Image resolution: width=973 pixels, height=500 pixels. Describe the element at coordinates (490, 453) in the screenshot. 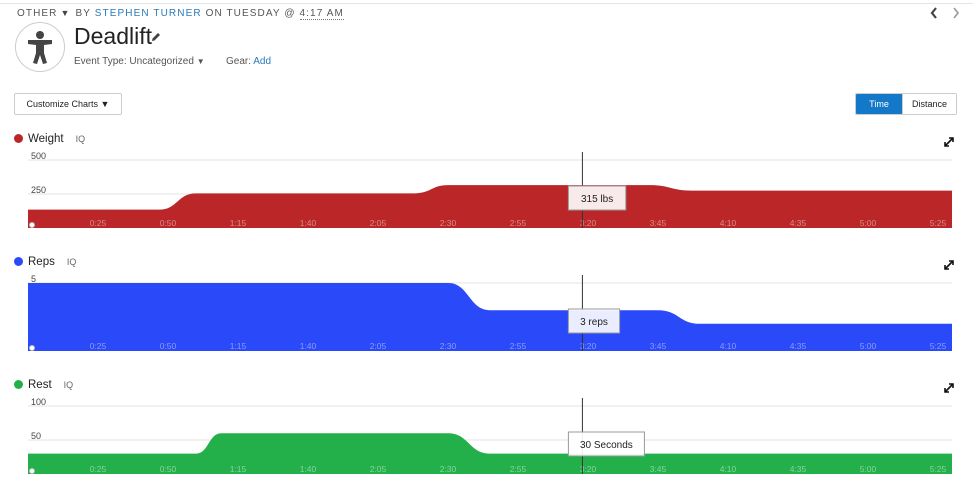

I see `rest-area` at that location.